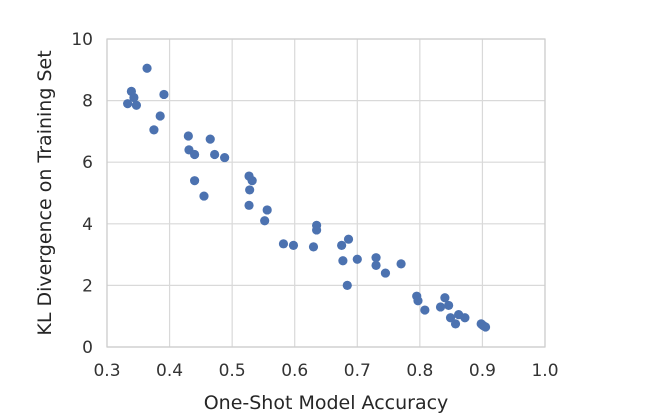 The image size is (649, 418). Describe the element at coordinates (82, 194) in the screenshot. I see `y-tick-labels: 0 2 4 6 8 10` at that location.